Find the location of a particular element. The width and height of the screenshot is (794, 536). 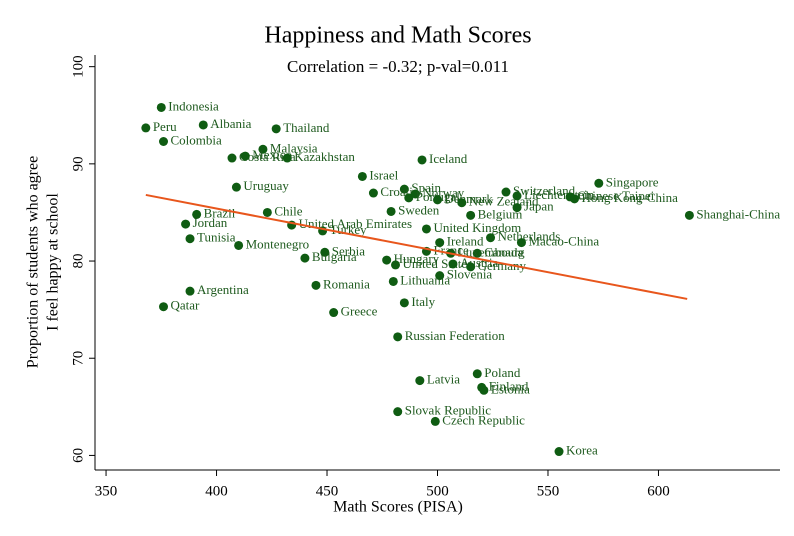

point-label: Qatar is located at coordinates (186, 305).